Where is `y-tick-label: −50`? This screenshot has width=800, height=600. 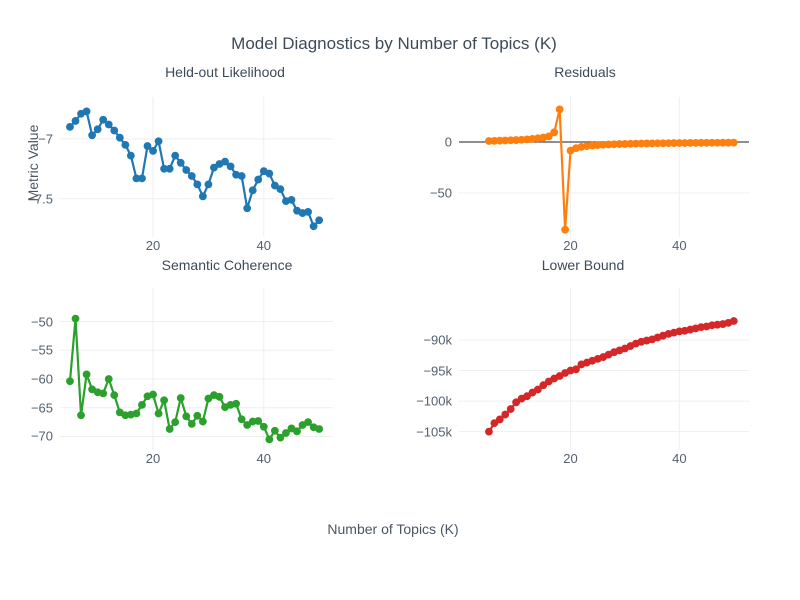
y-tick-label: −50 is located at coordinates (41, 321).